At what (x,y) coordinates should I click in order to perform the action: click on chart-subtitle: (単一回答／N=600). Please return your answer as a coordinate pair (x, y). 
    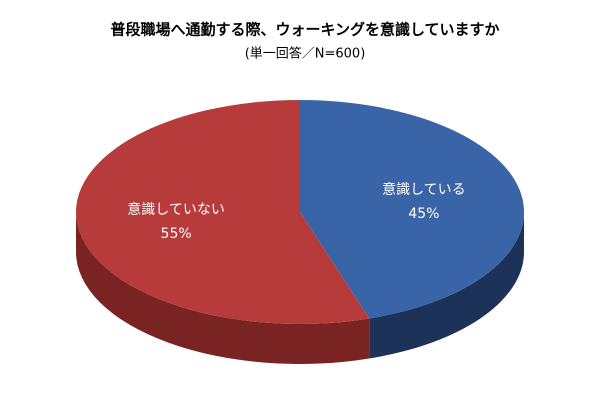
    Looking at the image, I should click on (305, 54).